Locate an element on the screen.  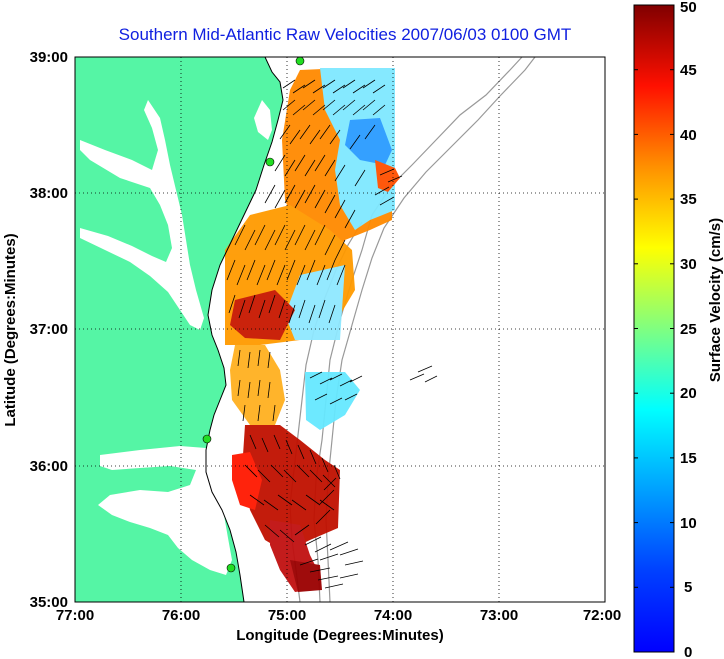
y-tick-label: 39:00 is located at coordinates (49, 57).